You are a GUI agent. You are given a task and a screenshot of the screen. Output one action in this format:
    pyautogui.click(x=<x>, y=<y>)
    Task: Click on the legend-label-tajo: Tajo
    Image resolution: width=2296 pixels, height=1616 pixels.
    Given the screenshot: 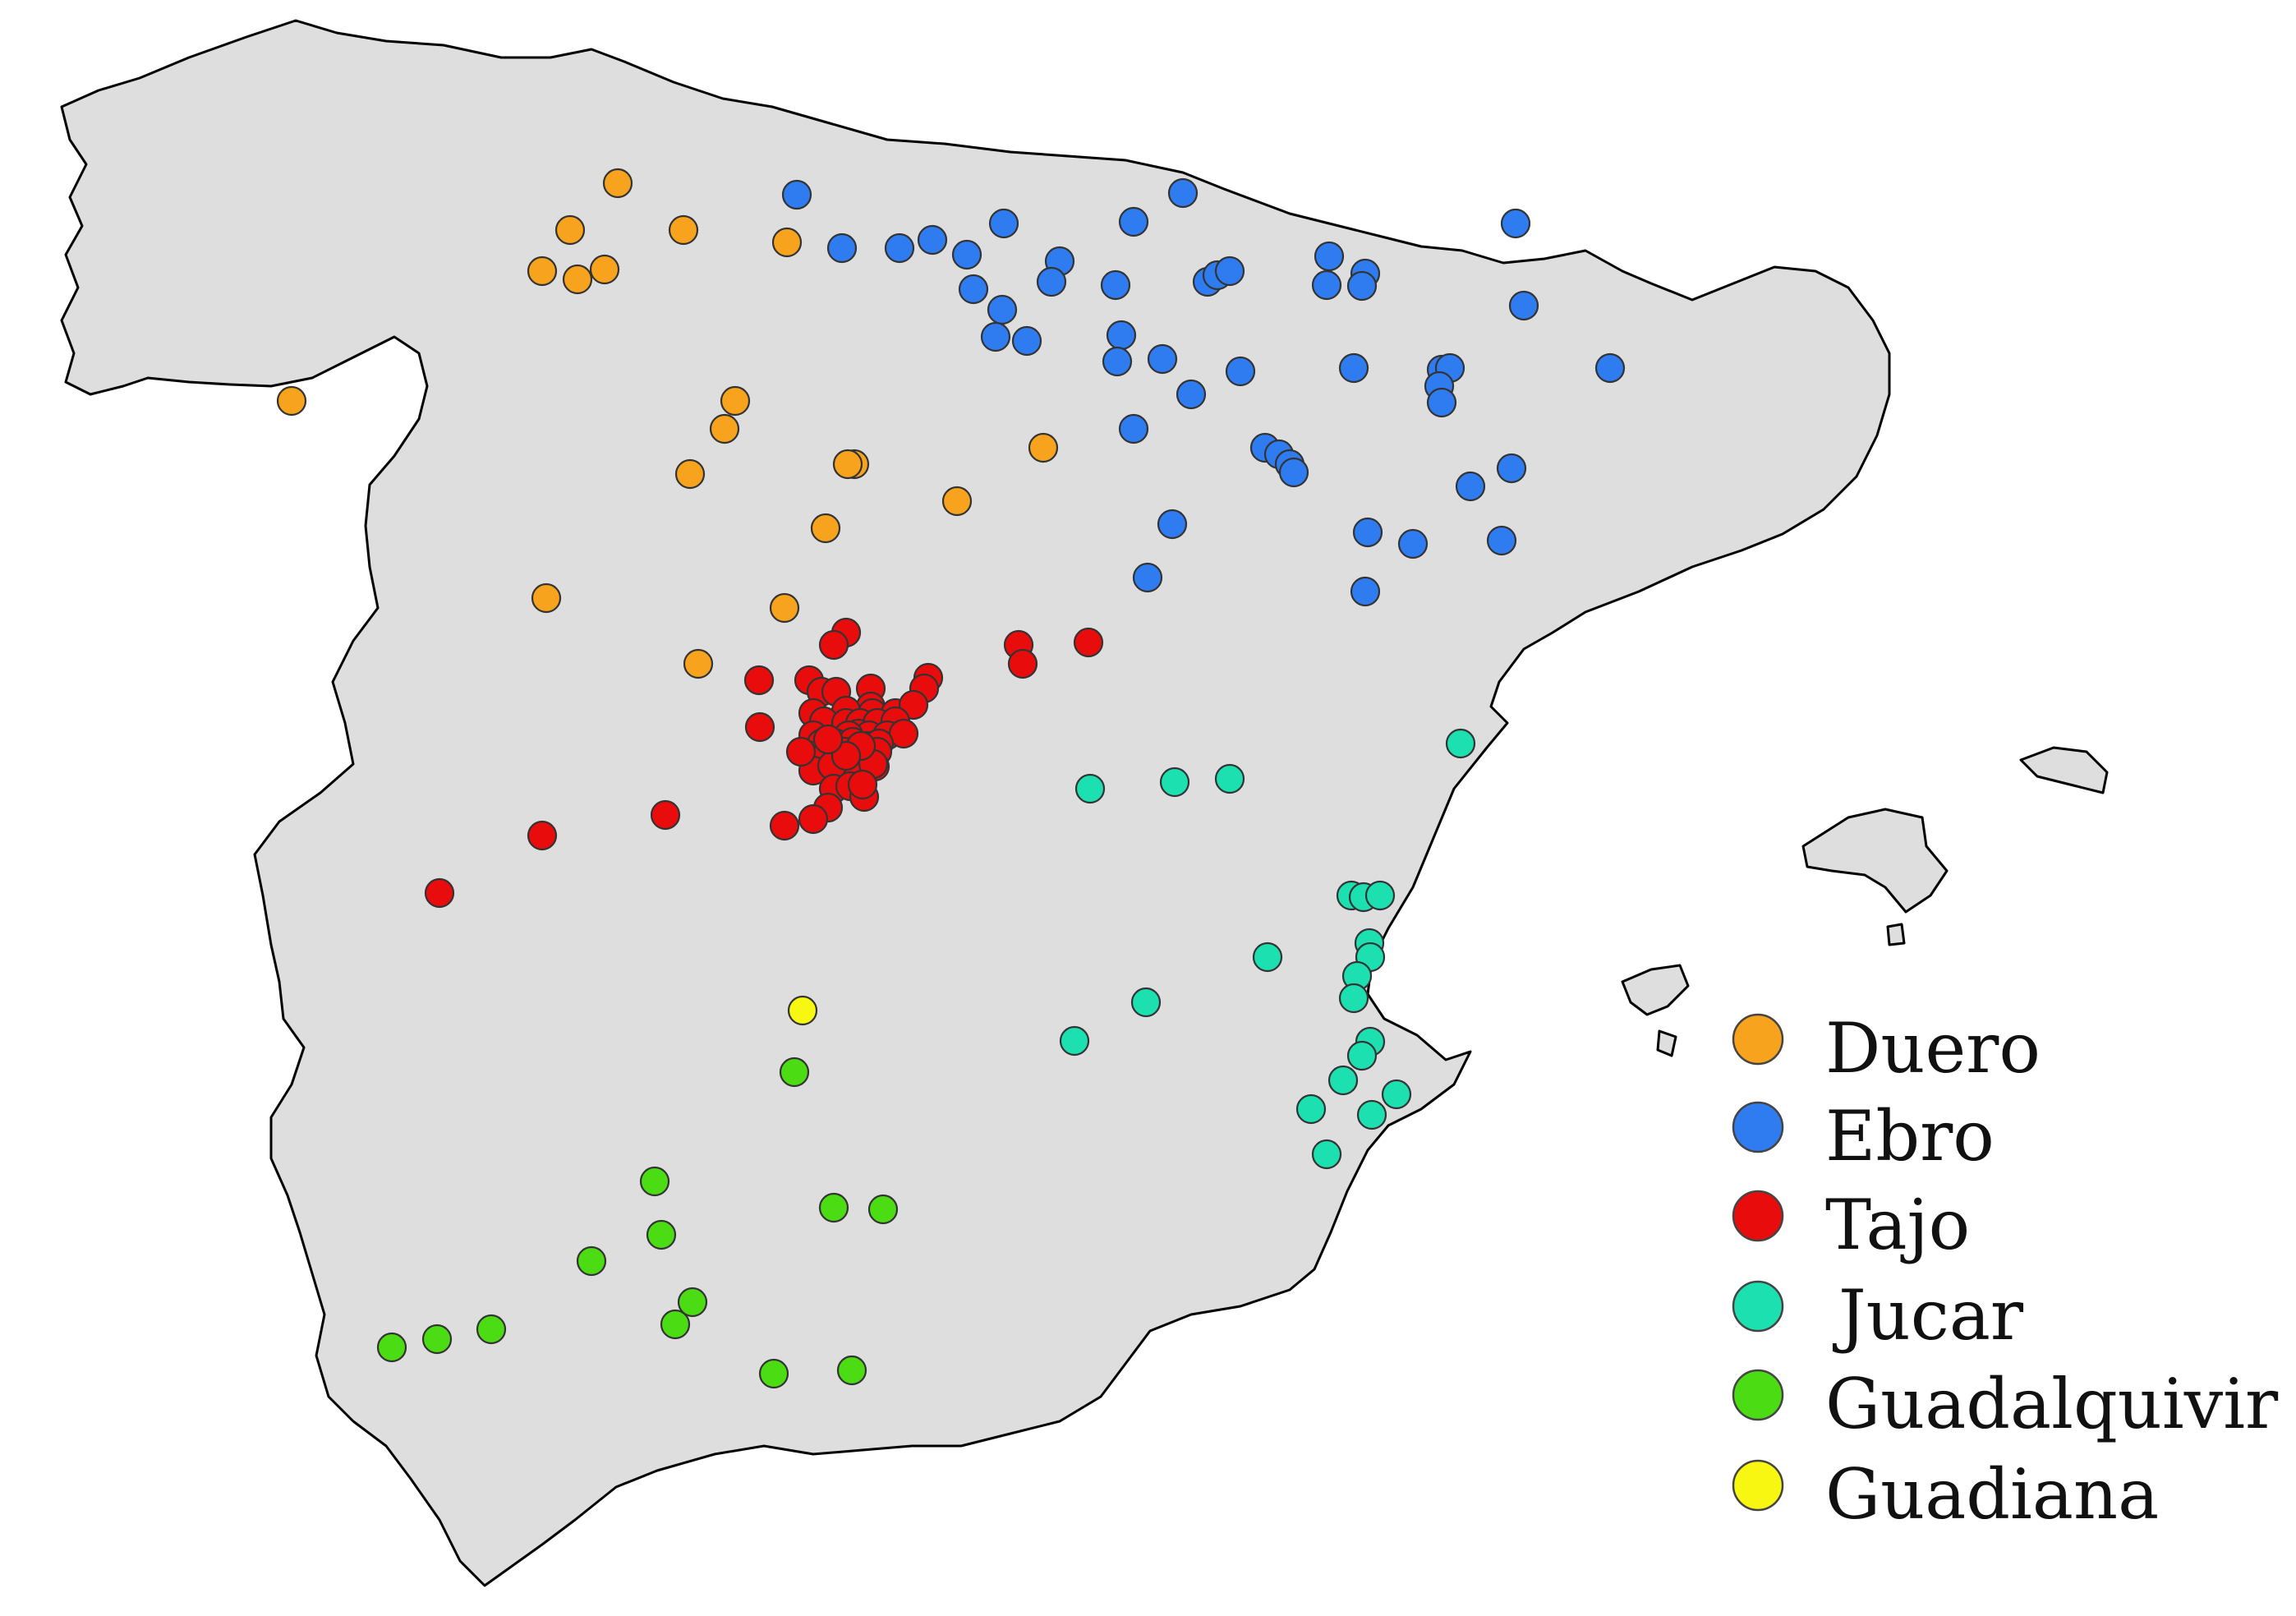 What is the action you would take?
    pyautogui.click(x=1897, y=1225)
    